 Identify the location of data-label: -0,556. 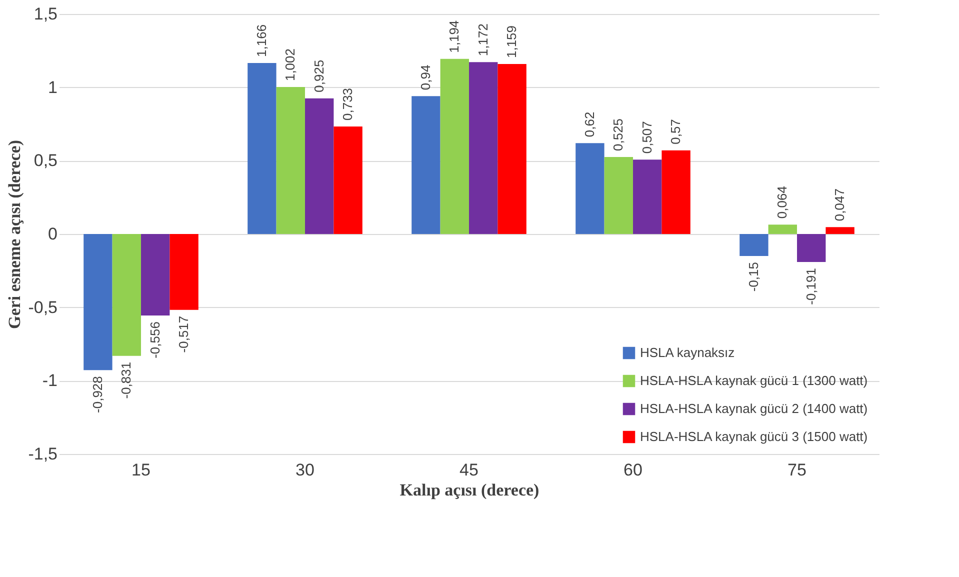
(154, 340).